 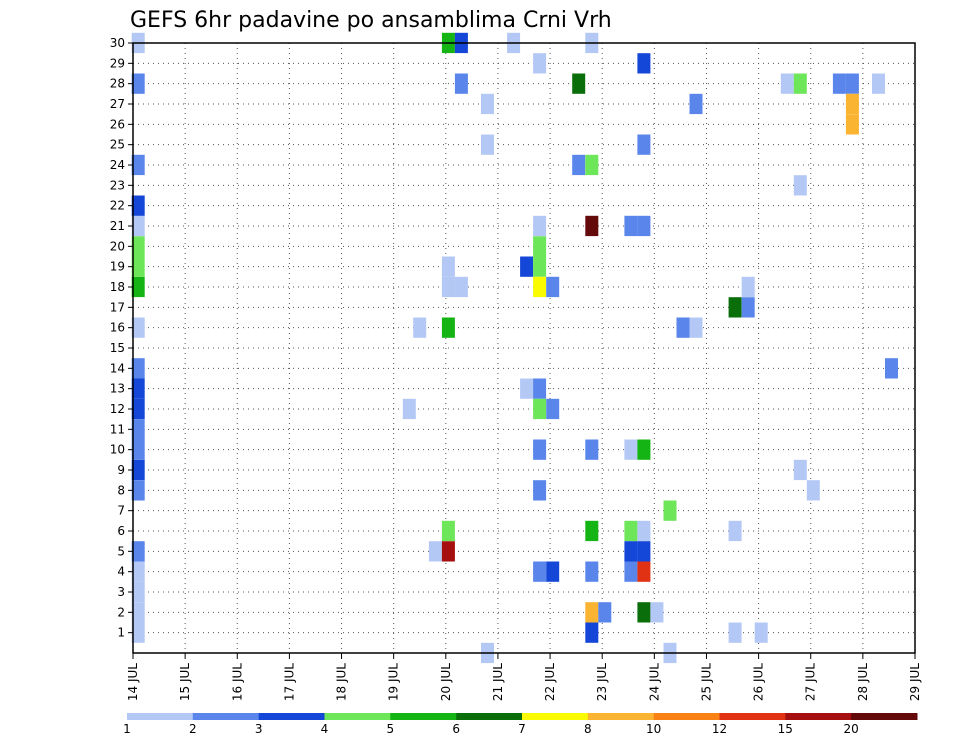 What do you see at coordinates (550, 682) in the screenshot?
I see `x-tick-label: 22 JUL` at bounding box center [550, 682].